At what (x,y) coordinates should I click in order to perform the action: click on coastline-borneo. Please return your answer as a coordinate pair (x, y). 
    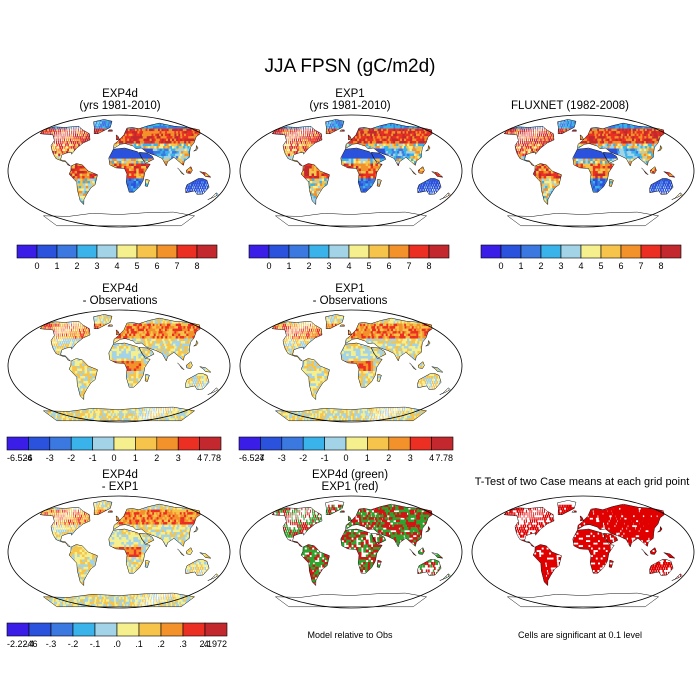
    Looking at the image, I should click on (189, 170).